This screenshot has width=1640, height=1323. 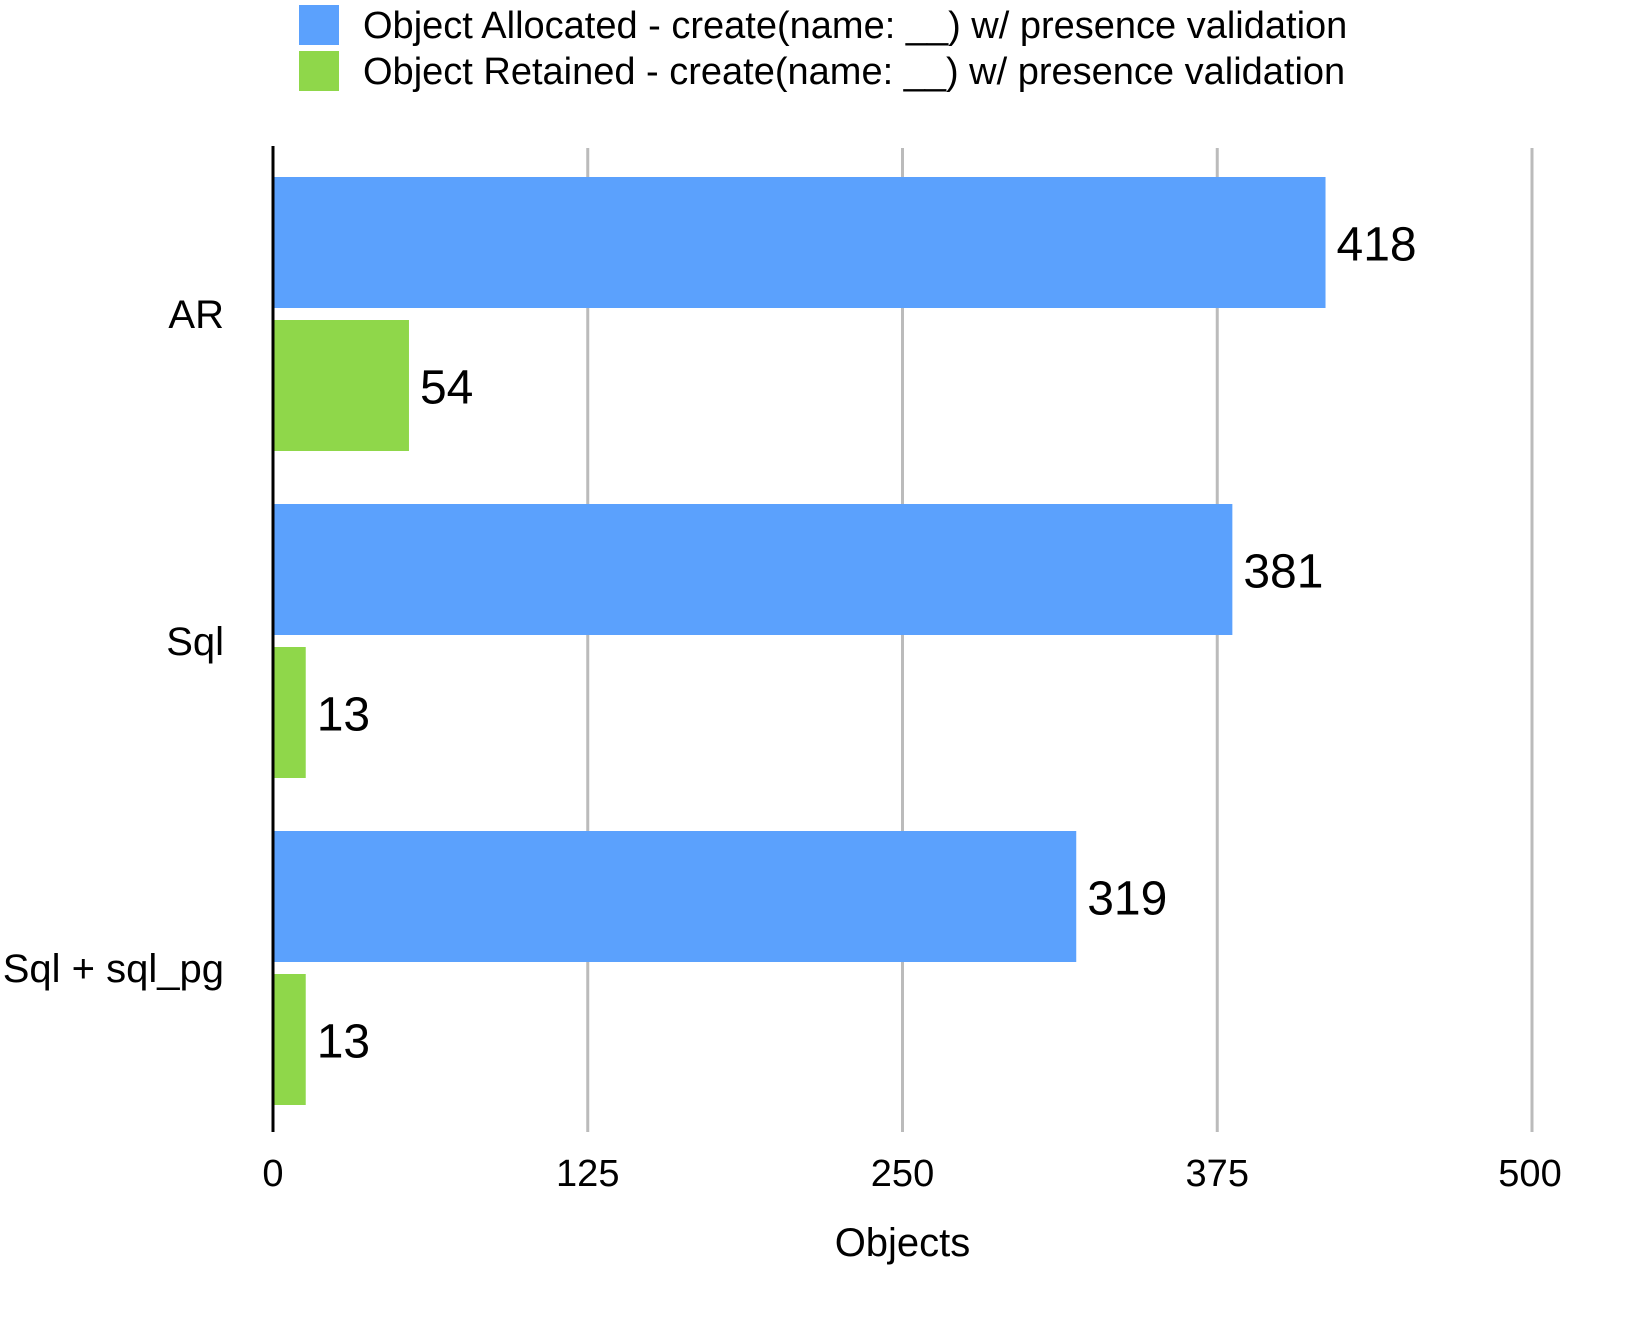 I want to click on data-label-allocated-3: 319, so click(x=1127, y=899).